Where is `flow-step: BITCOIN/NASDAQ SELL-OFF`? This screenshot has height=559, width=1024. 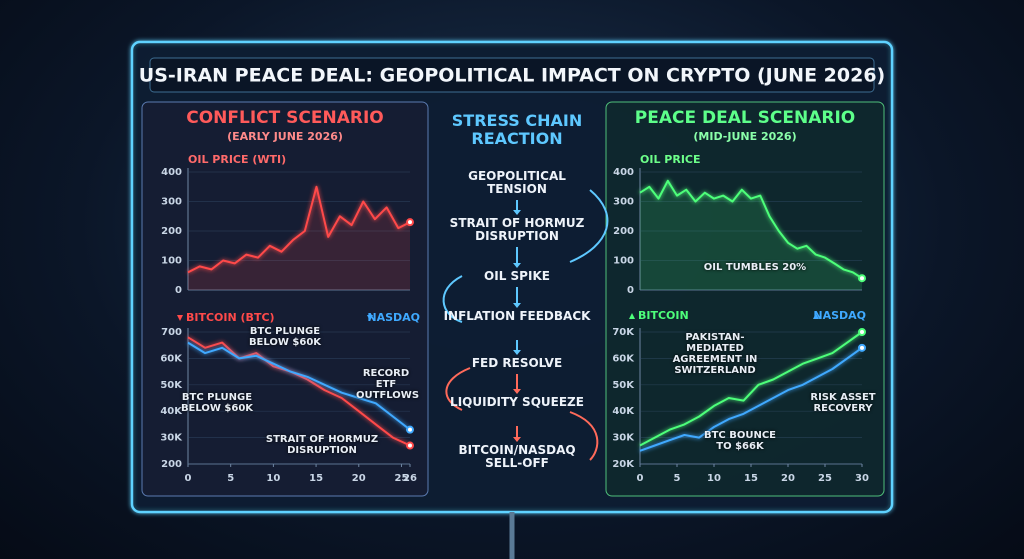
flow-step: BITCOIN/NASDAQ SELL-OFF is located at coordinates (517, 456).